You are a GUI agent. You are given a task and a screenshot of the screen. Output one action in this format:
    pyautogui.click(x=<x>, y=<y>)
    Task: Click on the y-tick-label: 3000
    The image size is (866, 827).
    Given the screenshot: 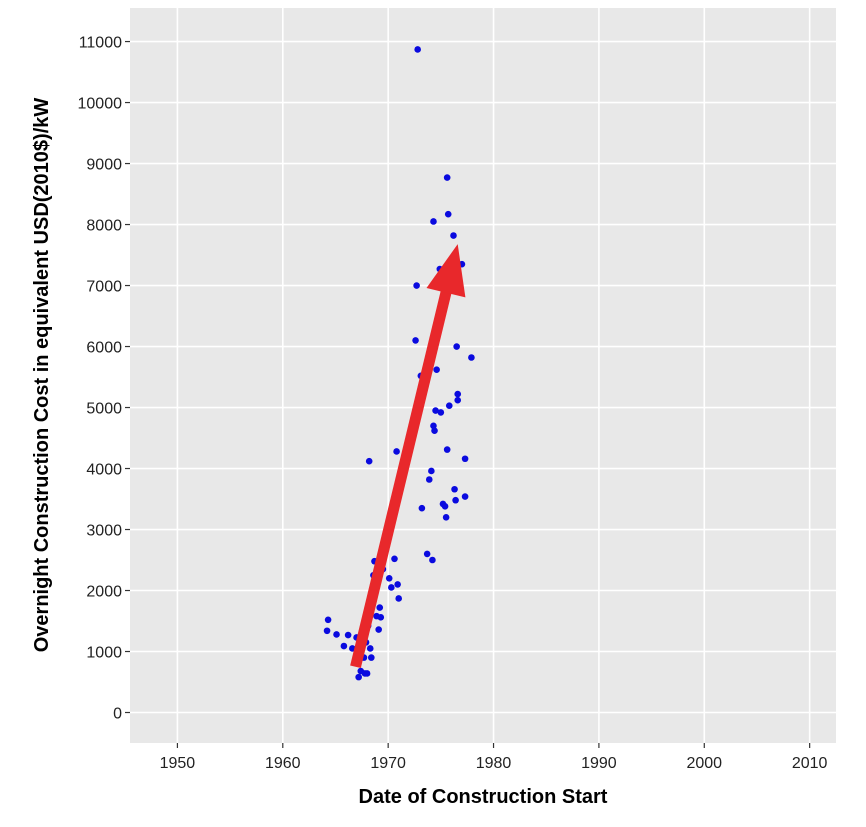 What is the action you would take?
    pyautogui.click(x=104, y=531)
    